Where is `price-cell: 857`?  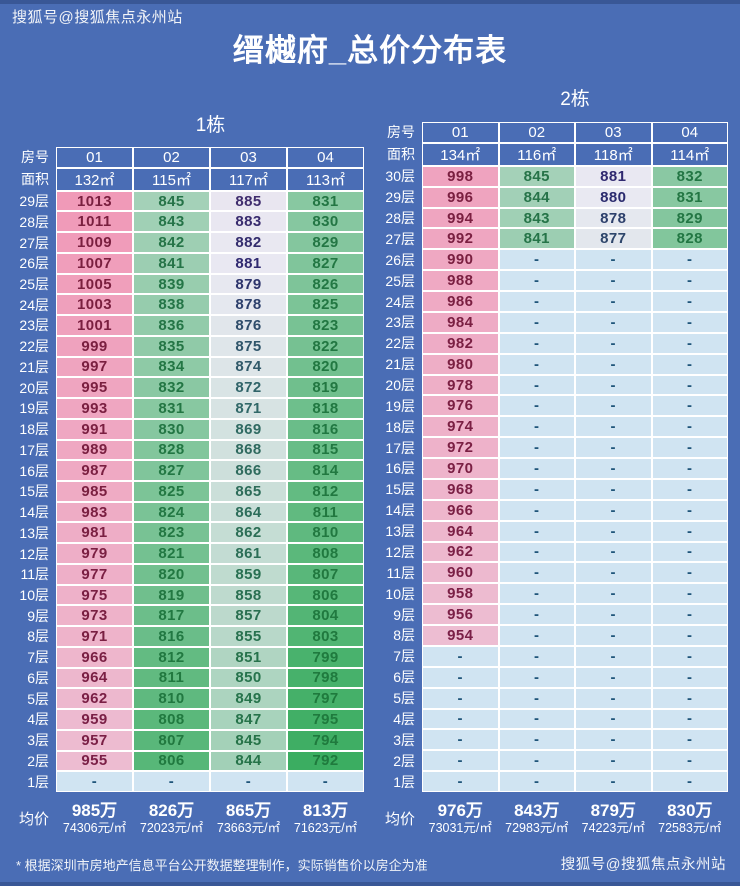 price-cell: 857 is located at coordinates (248, 616).